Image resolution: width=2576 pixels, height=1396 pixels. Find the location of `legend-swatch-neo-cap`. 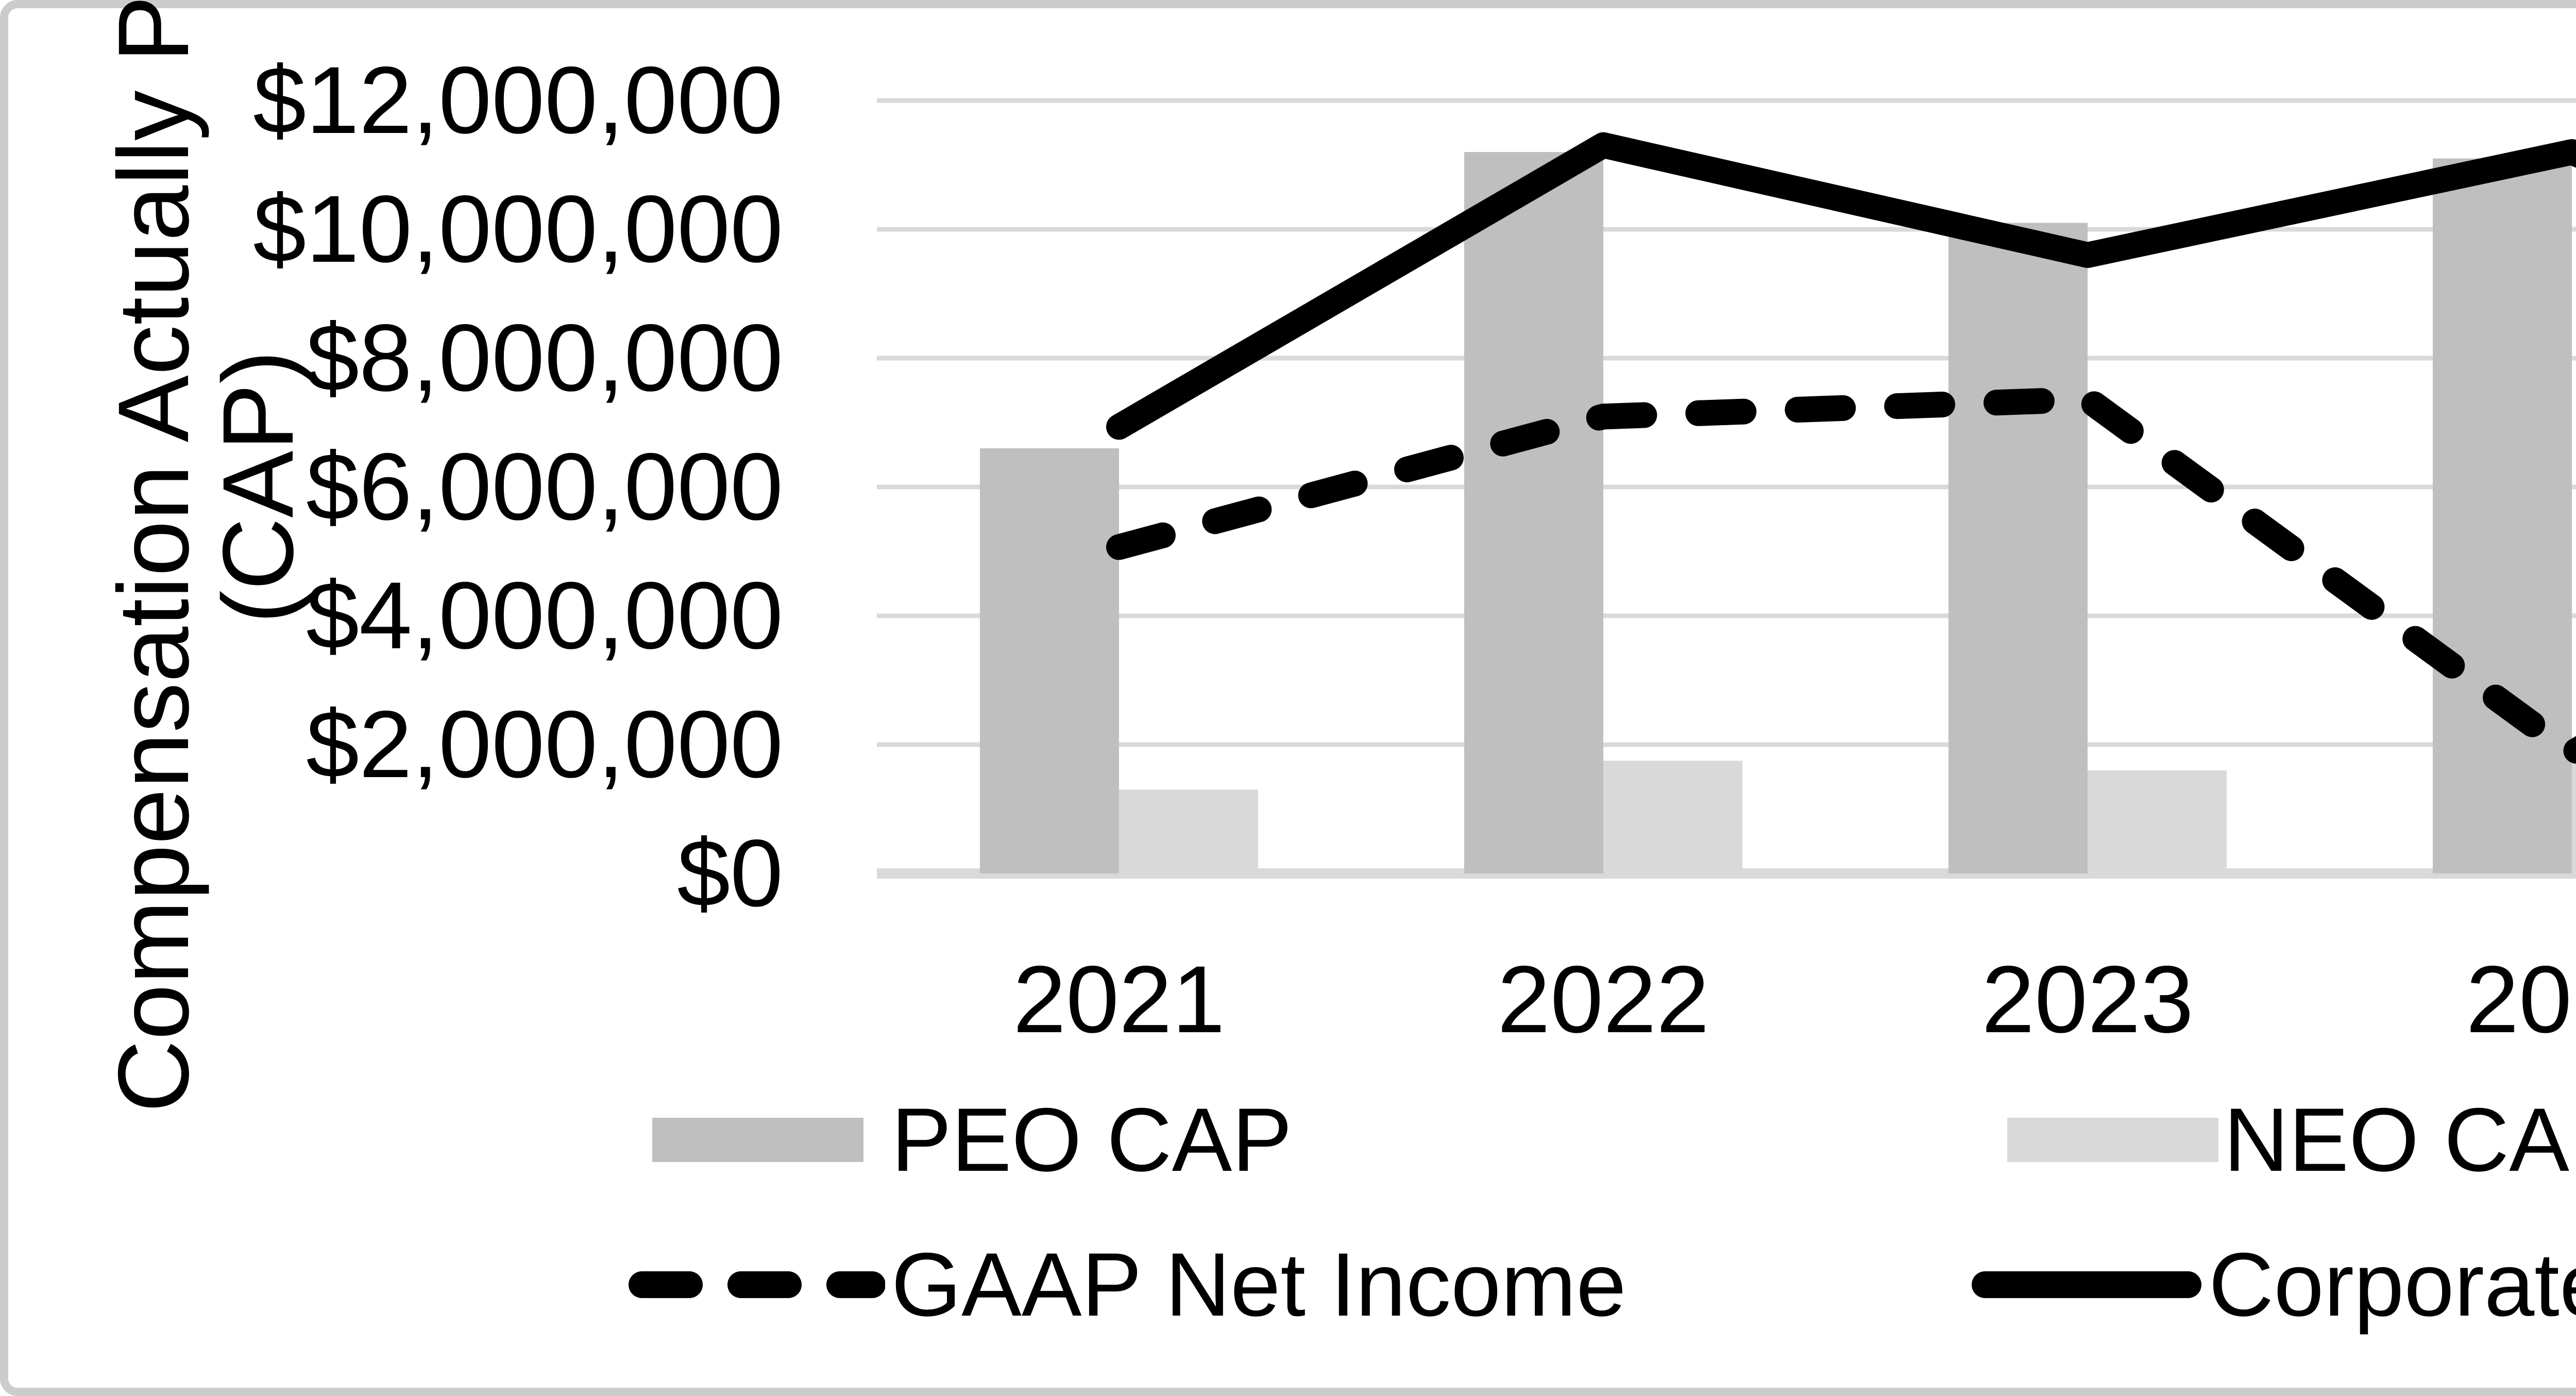

legend-swatch-neo-cap is located at coordinates (2112, 1140).